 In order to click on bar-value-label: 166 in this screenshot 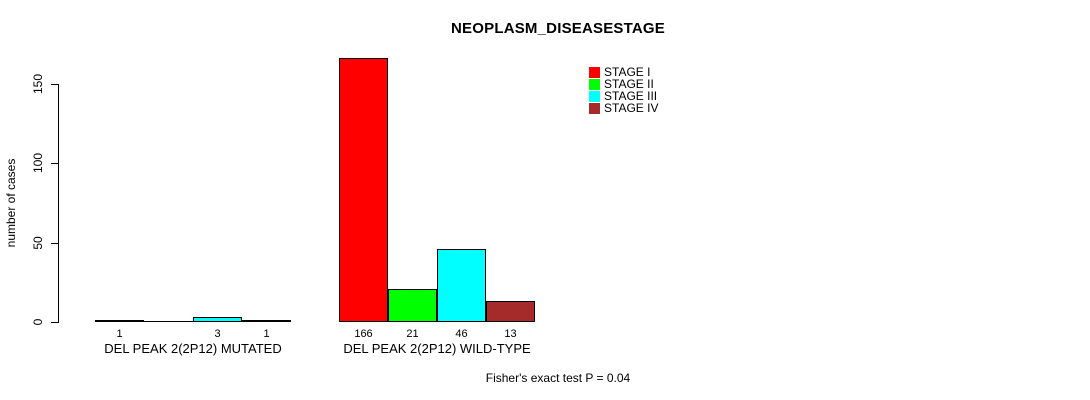, I will do `click(363, 334)`.